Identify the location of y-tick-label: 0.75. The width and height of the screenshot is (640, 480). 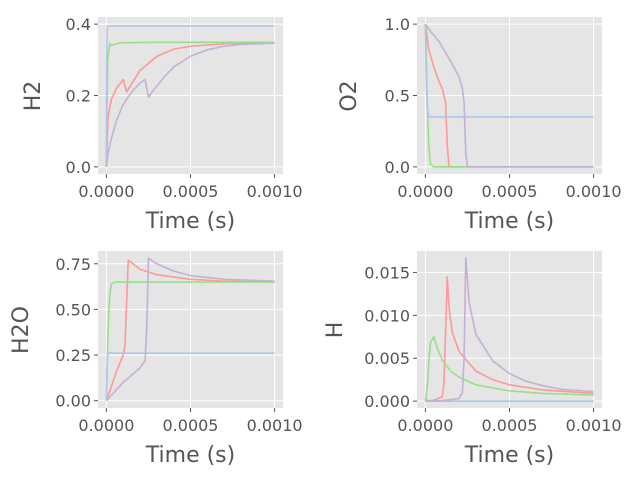
(73, 264).